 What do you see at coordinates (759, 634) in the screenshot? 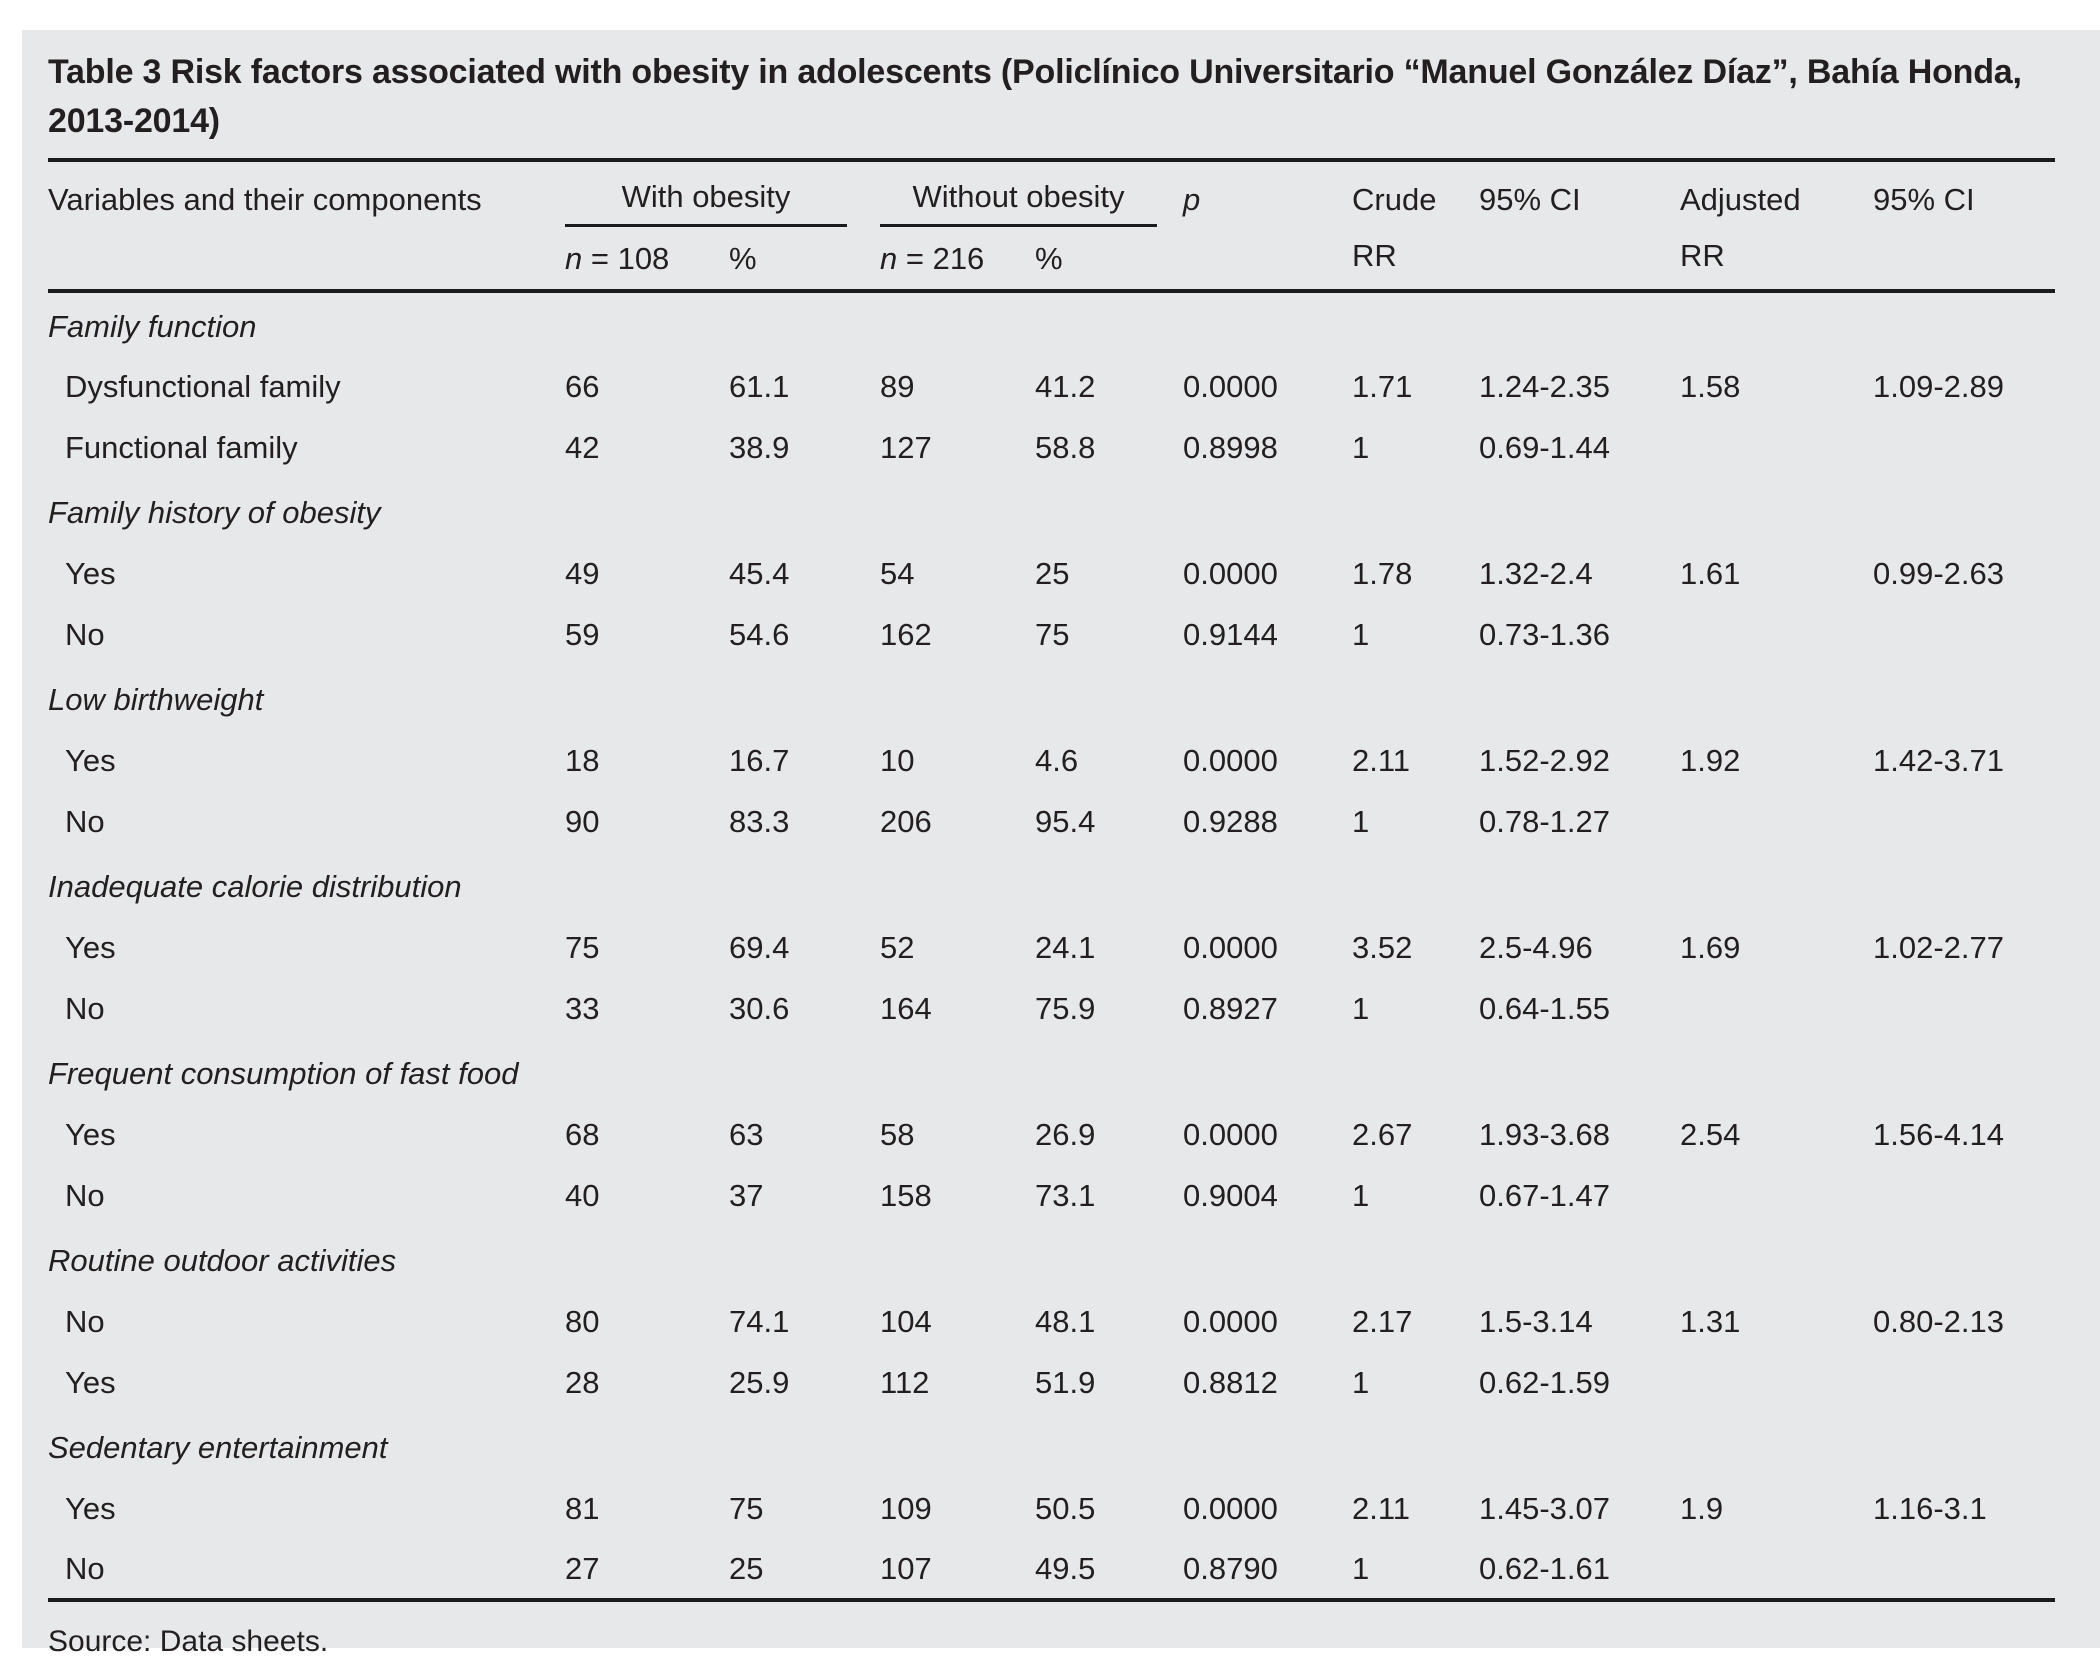
I see `cell-pct1: 54.6` at bounding box center [759, 634].